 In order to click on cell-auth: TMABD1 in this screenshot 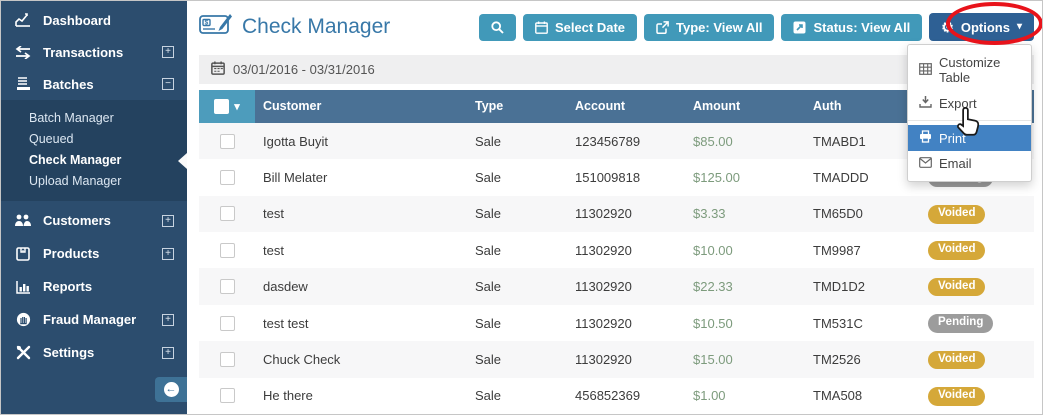, I will do `click(839, 141)`.